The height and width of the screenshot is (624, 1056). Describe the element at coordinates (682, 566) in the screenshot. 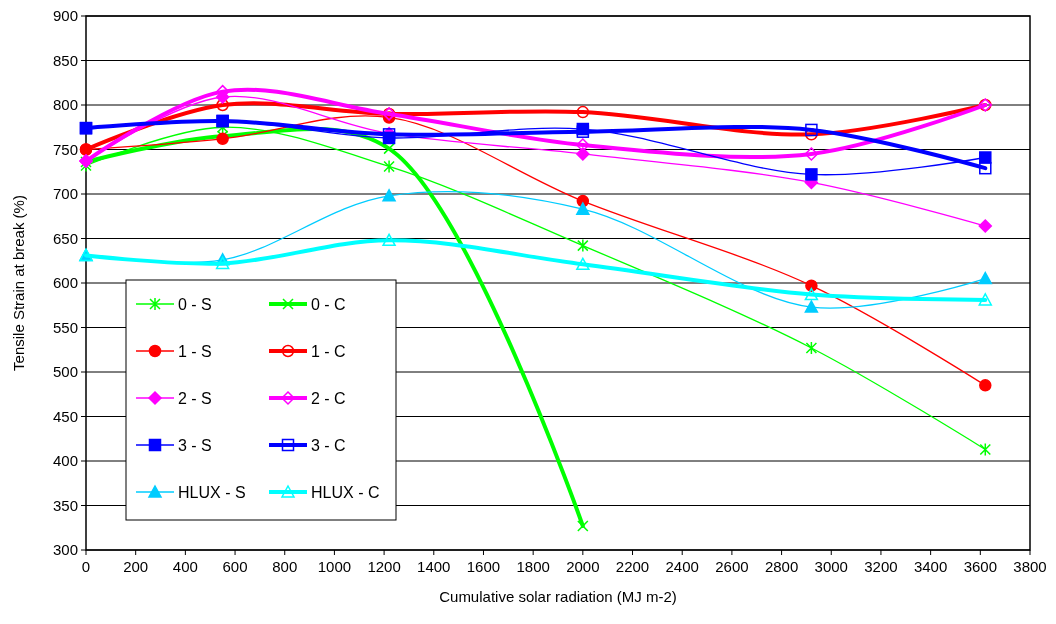

I see `x-tick-label: 2400` at that location.